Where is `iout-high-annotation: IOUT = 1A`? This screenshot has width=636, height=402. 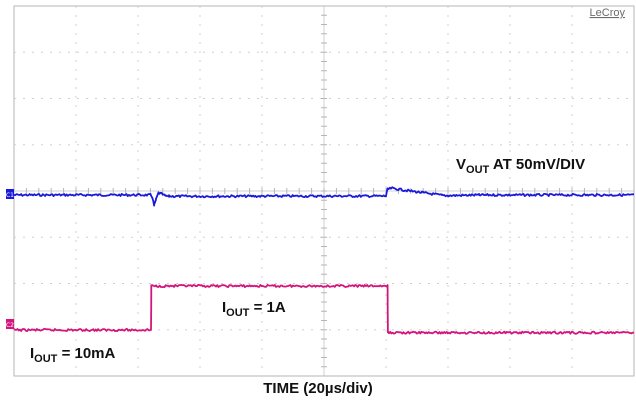 iout-high-annotation: IOUT = 1A is located at coordinates (254, 309).